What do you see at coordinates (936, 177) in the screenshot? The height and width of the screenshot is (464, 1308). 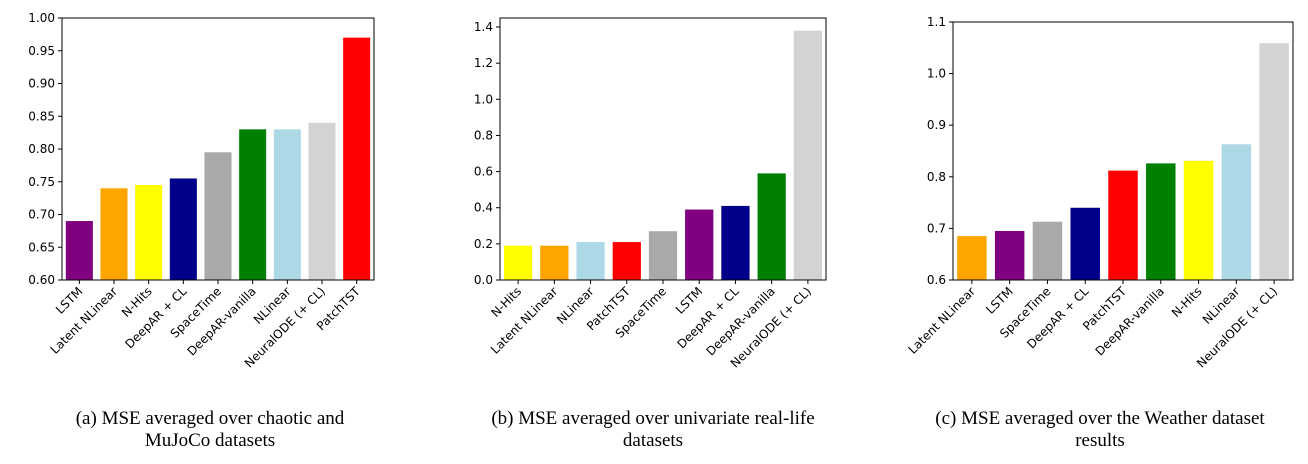 I see `ytick-label-c-2: 0.8` at bounding box center [936, 177].